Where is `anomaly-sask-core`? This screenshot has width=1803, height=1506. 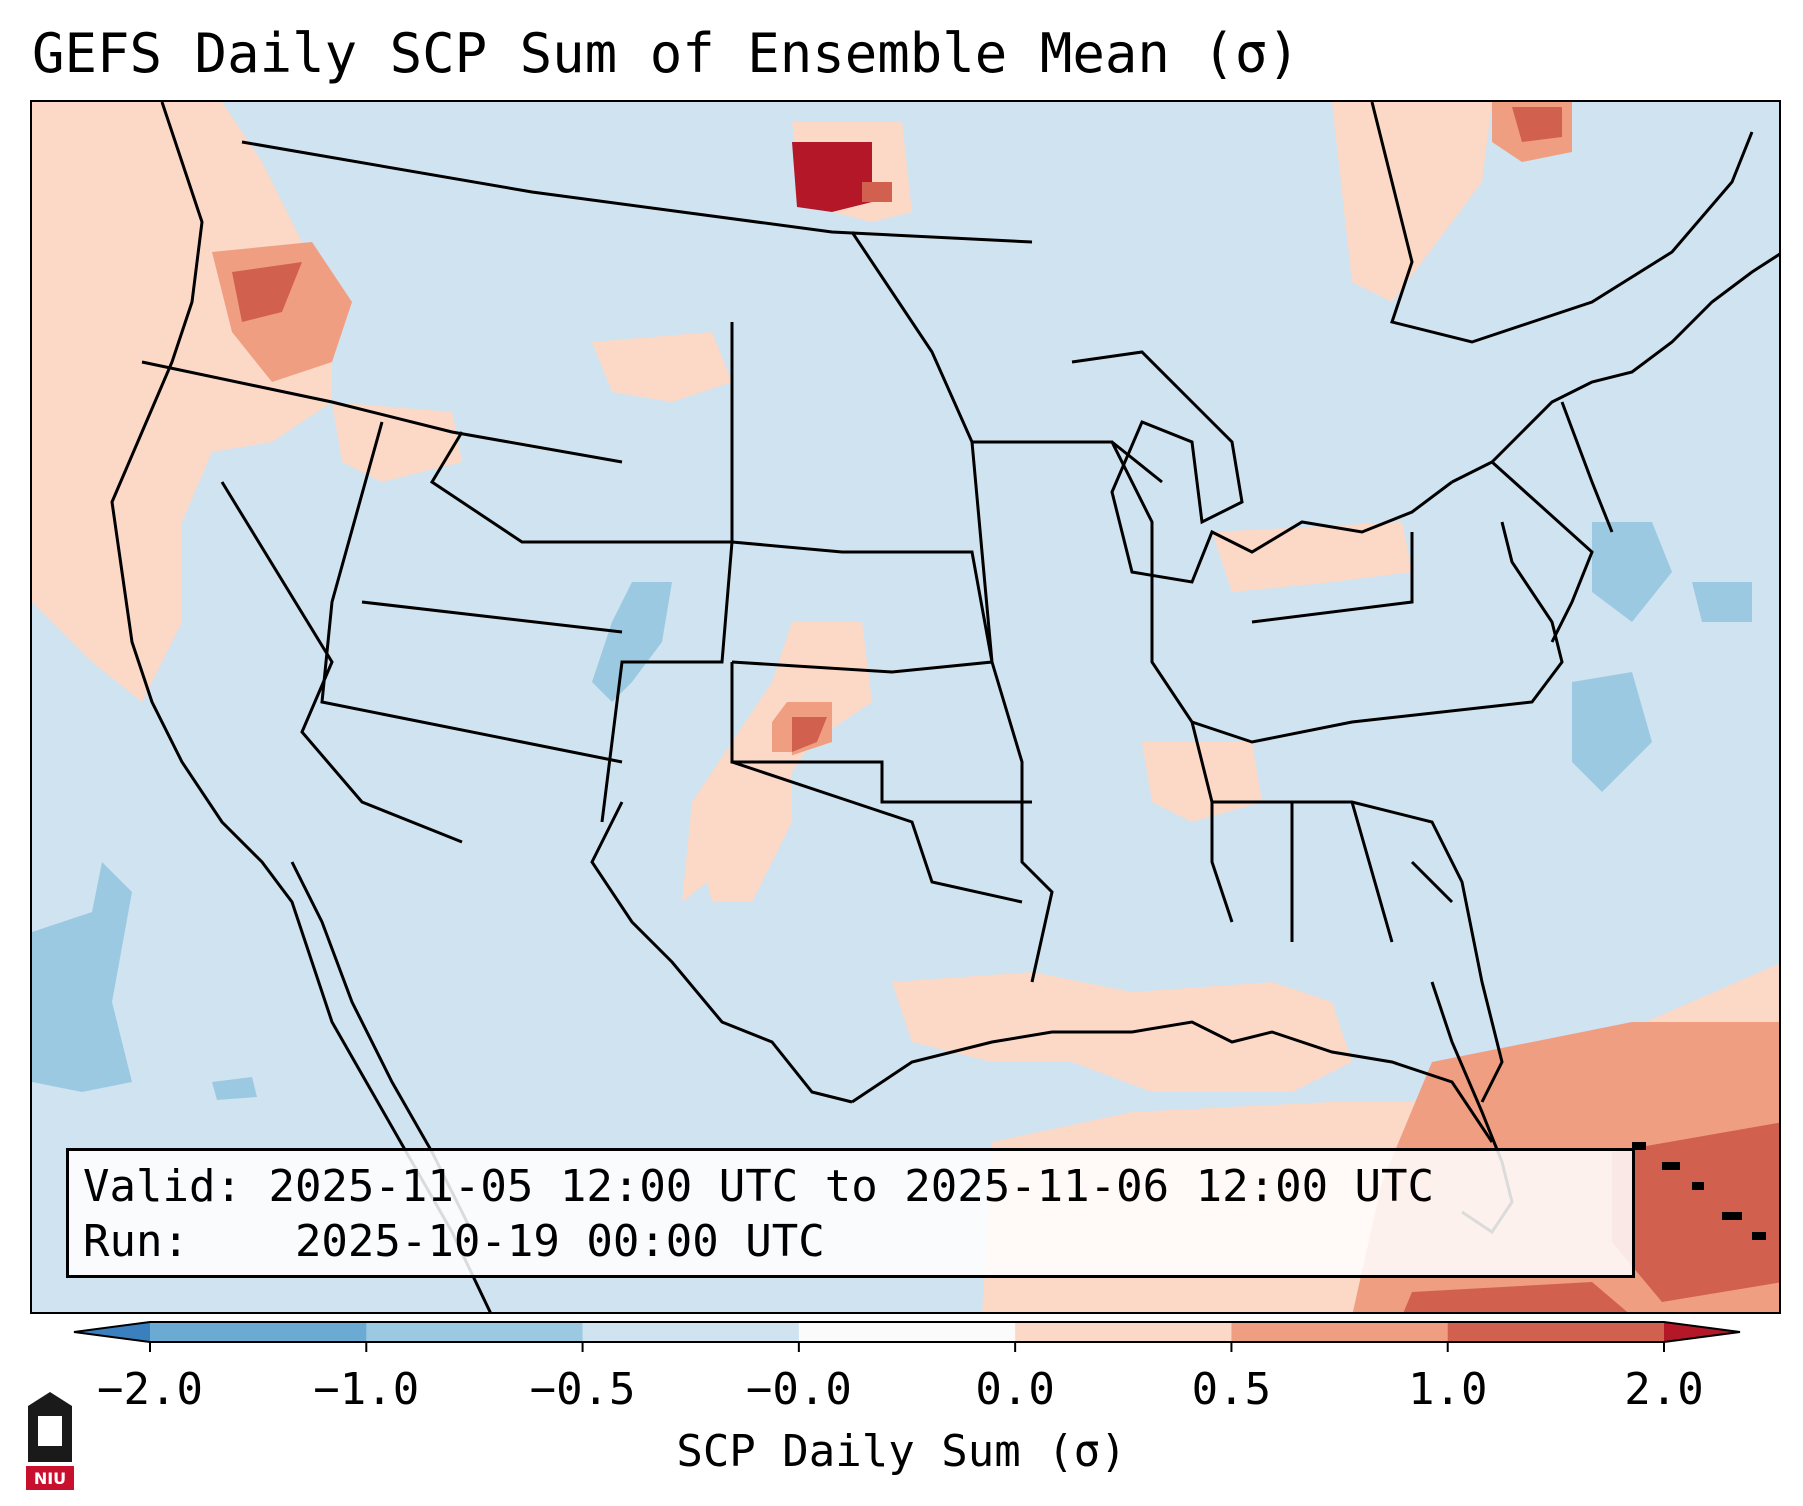
anomaly-sask-core is located at coordinates (832, 177).